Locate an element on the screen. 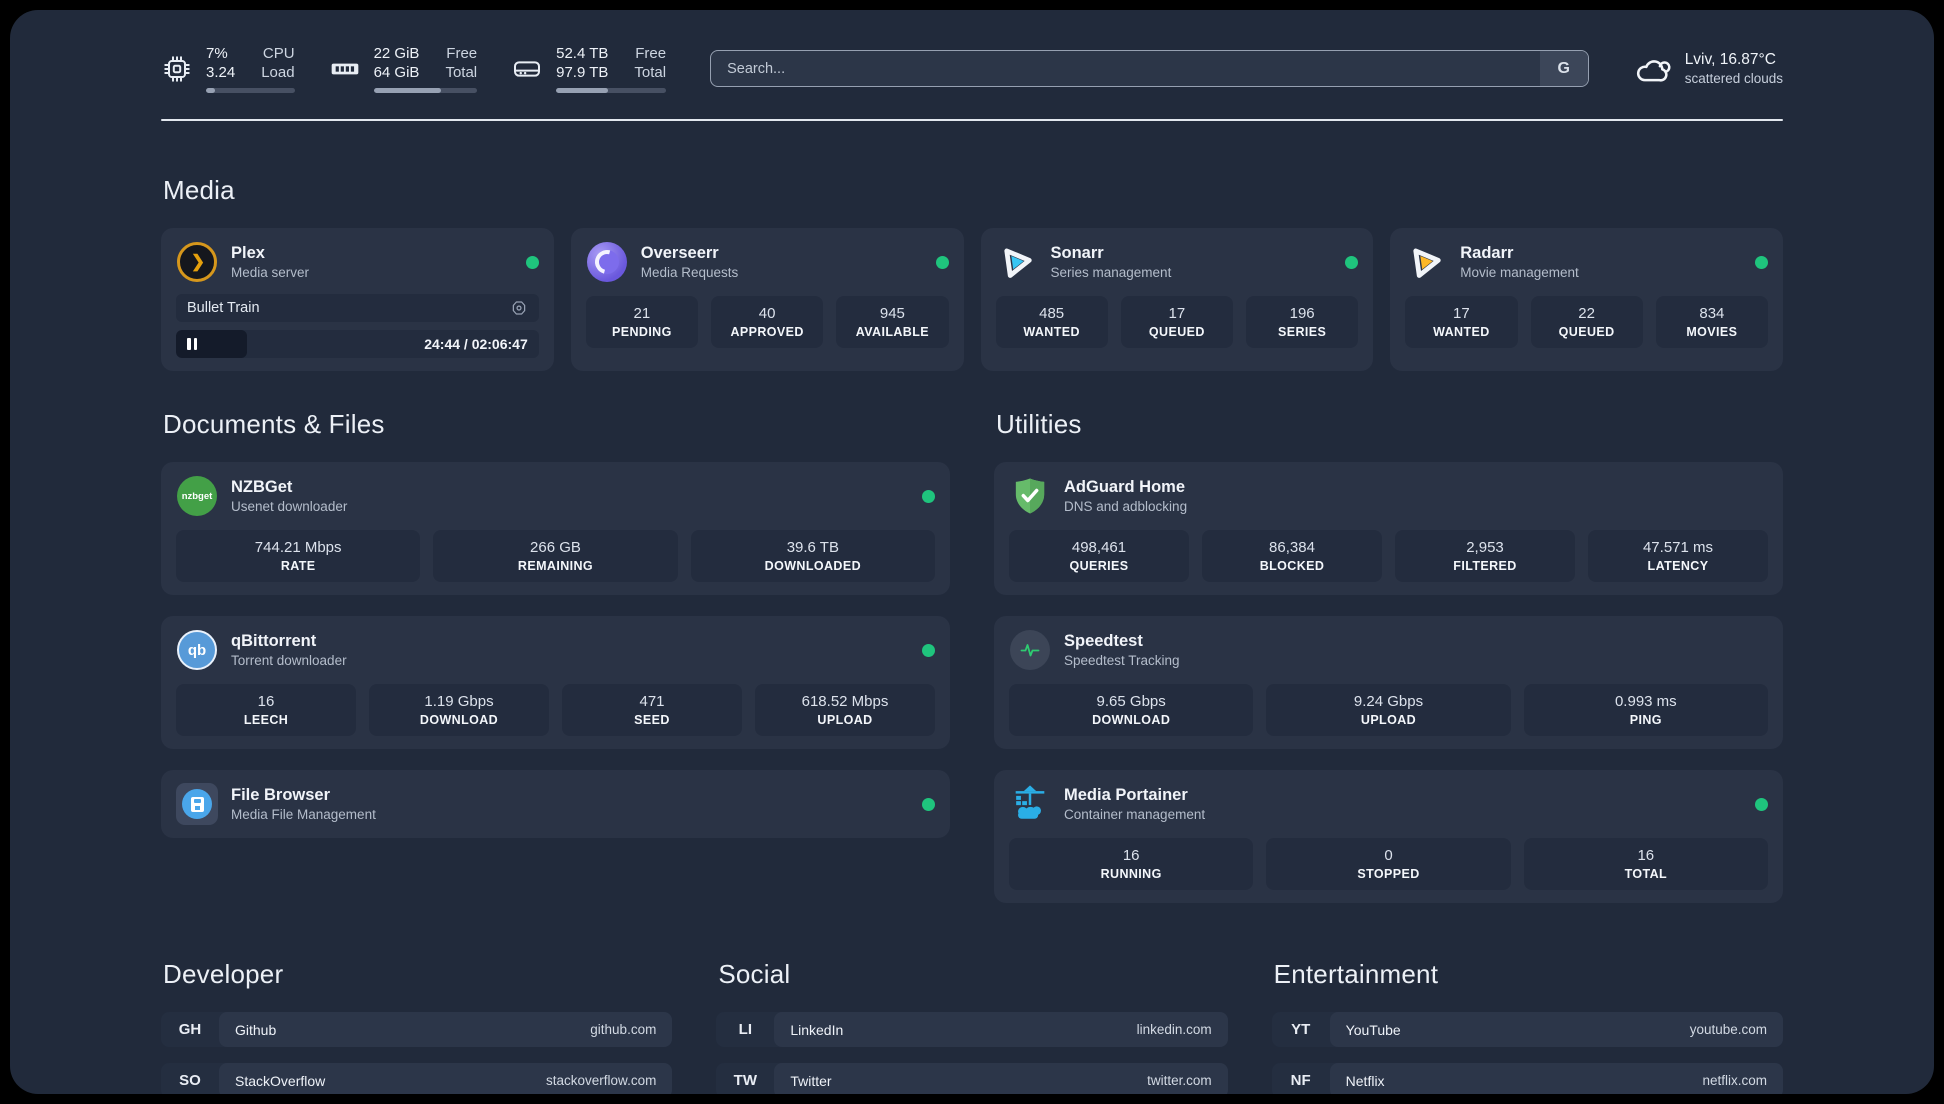 This screenshot has width=1944, height=1104. stat-pending: 21 PENDING is located at coordinates (641, 322).